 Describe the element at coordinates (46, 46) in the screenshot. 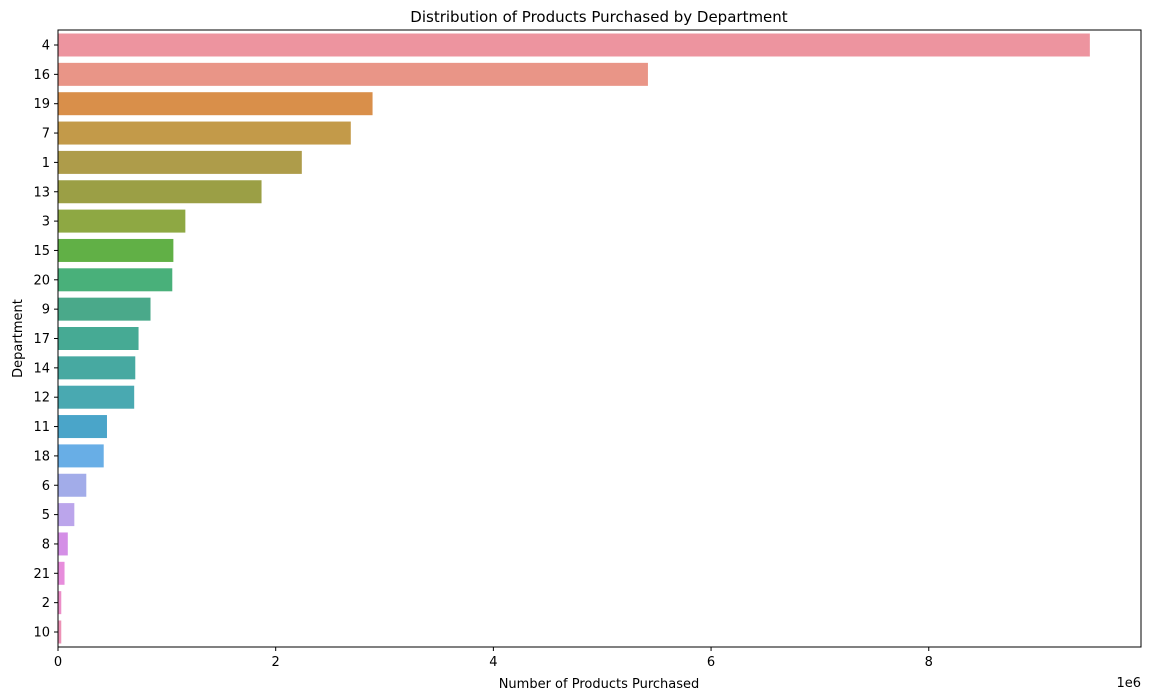

I see `y-tick-label: 4` at that location.